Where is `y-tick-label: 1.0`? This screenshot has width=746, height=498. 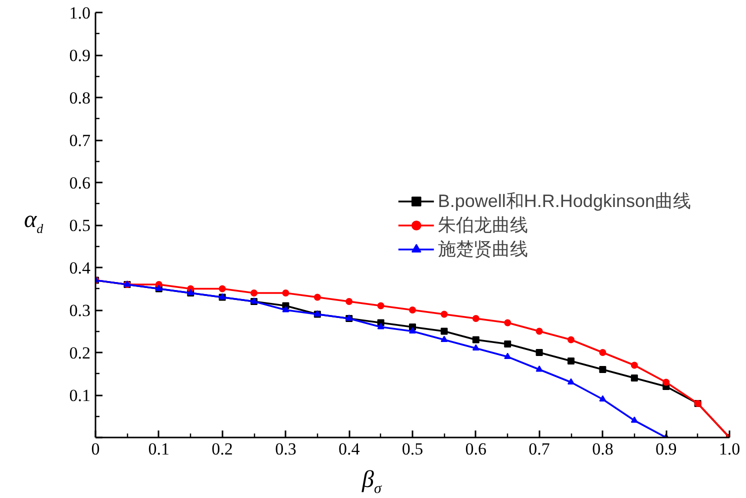 y-tick-label: 1.0 is located at coordinates (79, 13).